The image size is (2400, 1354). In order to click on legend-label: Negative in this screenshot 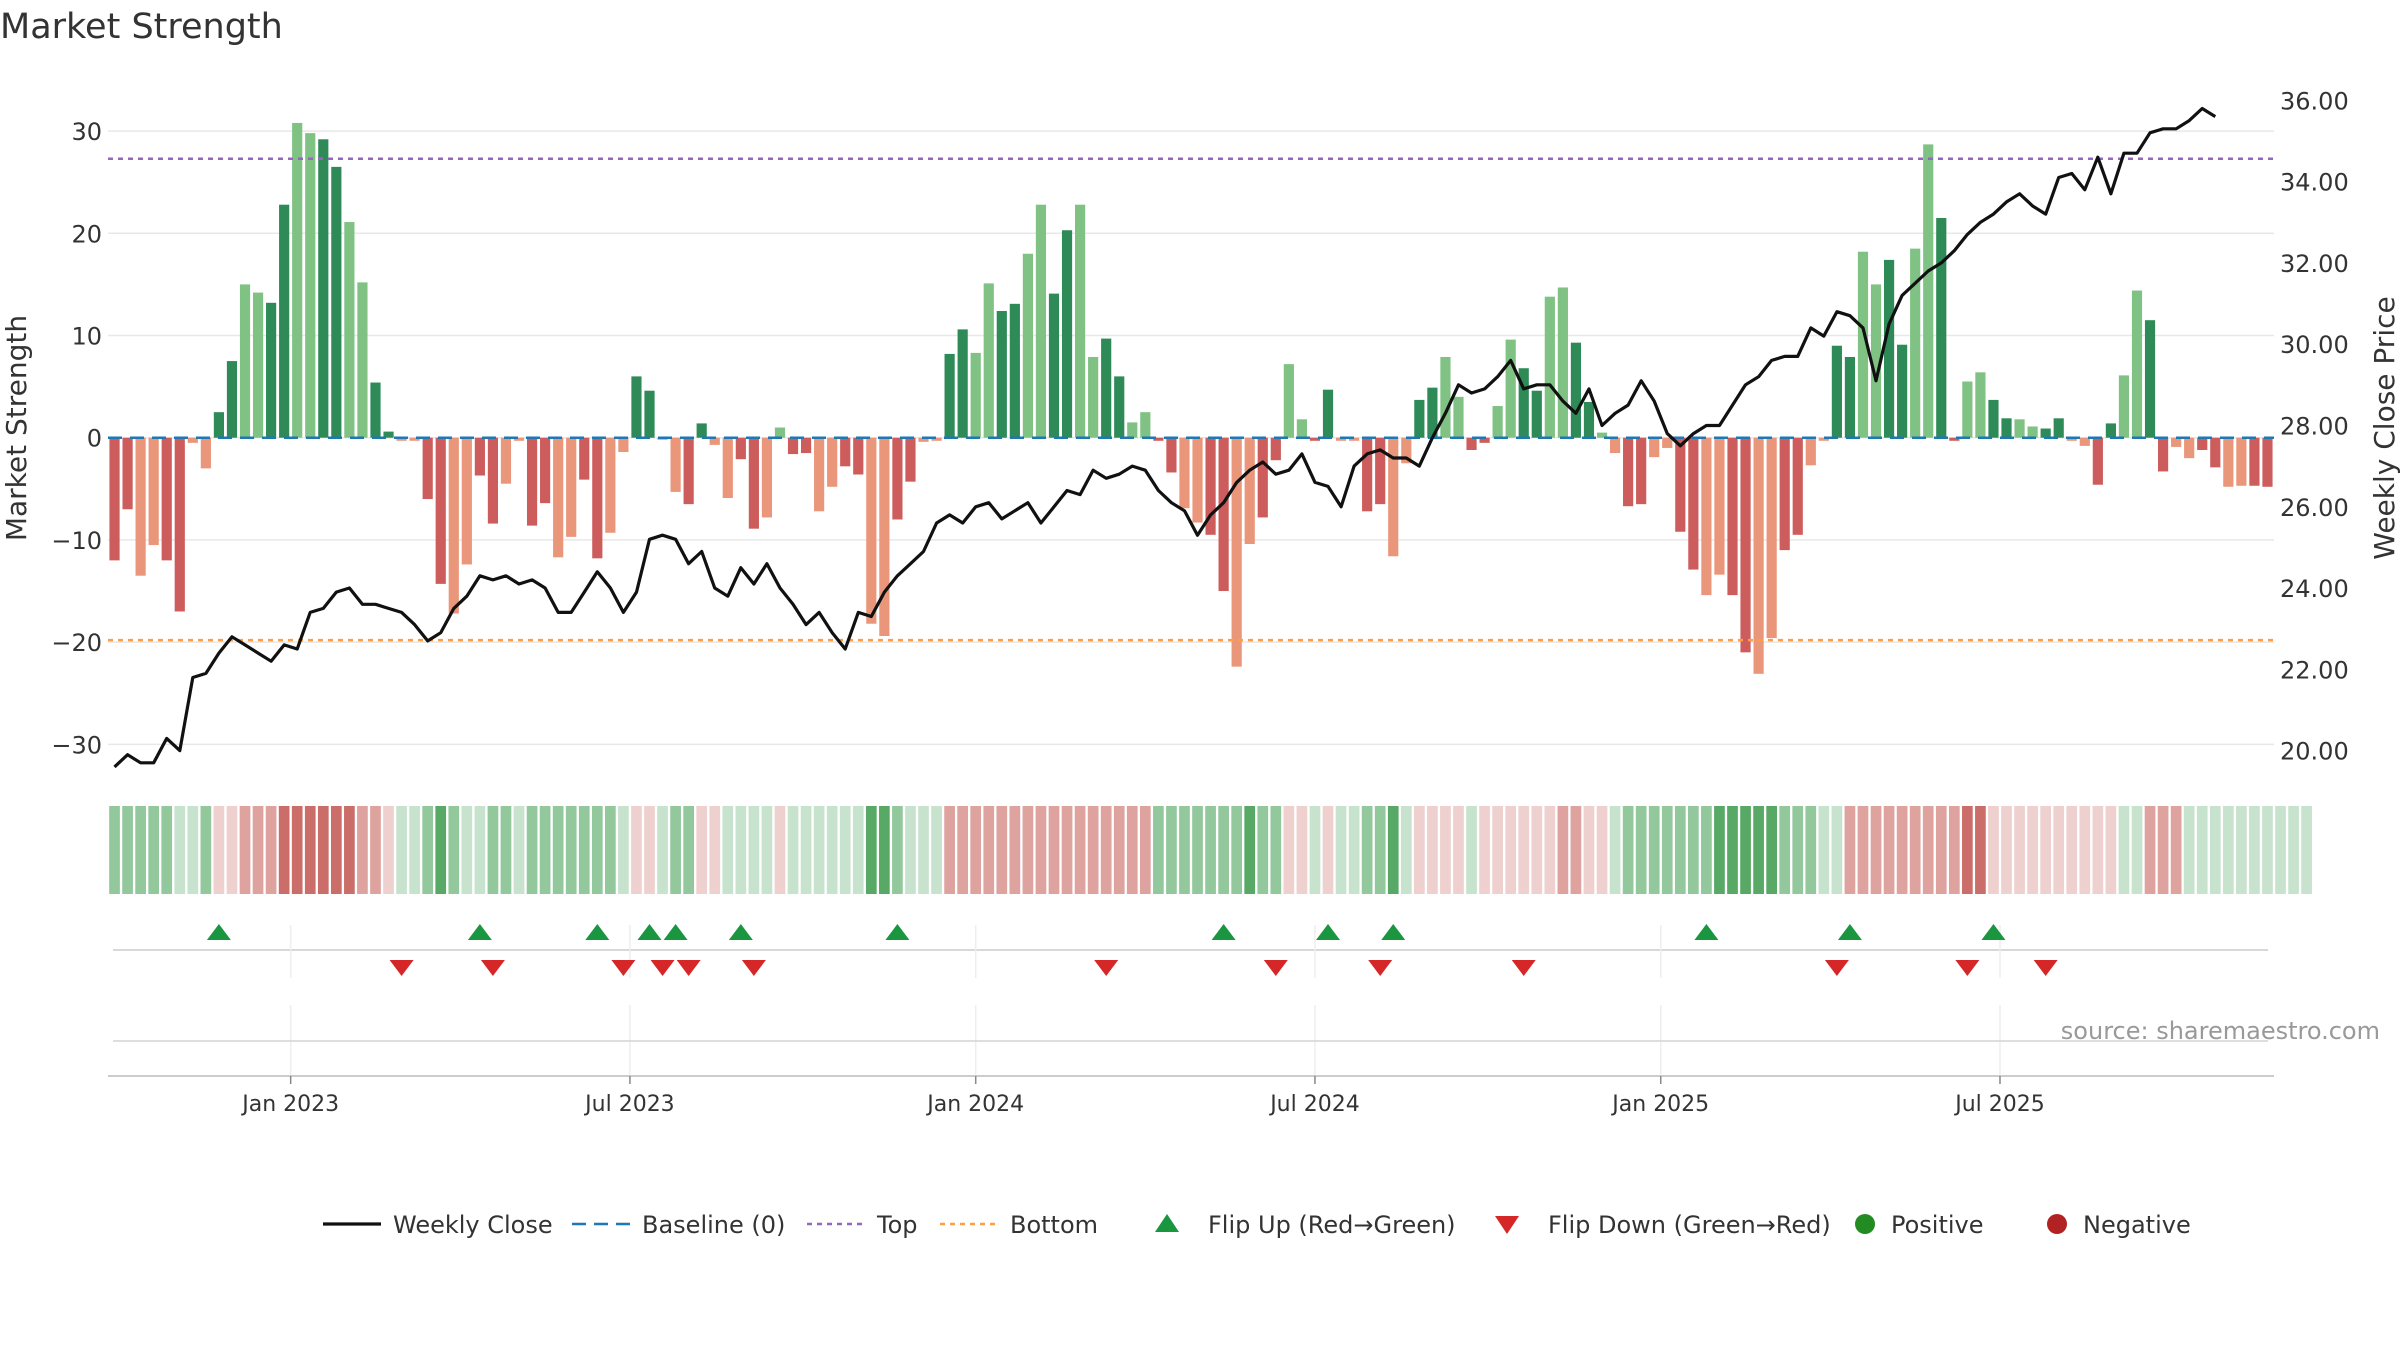, I will do `click(2137, 1225)`.